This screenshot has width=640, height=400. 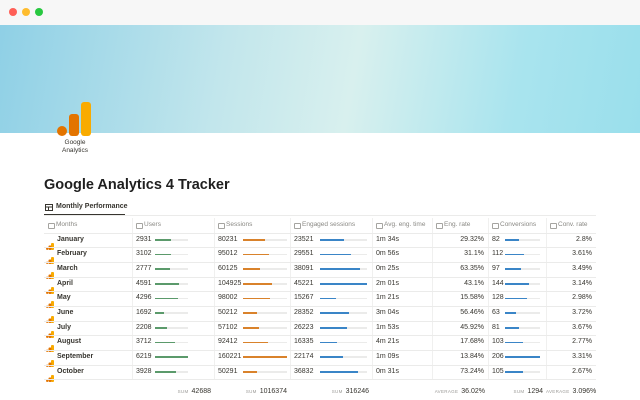 What do you see at coordinates (67, 268) in the screenshot?
I see `month-name: March` at bounding box center [67, 268].